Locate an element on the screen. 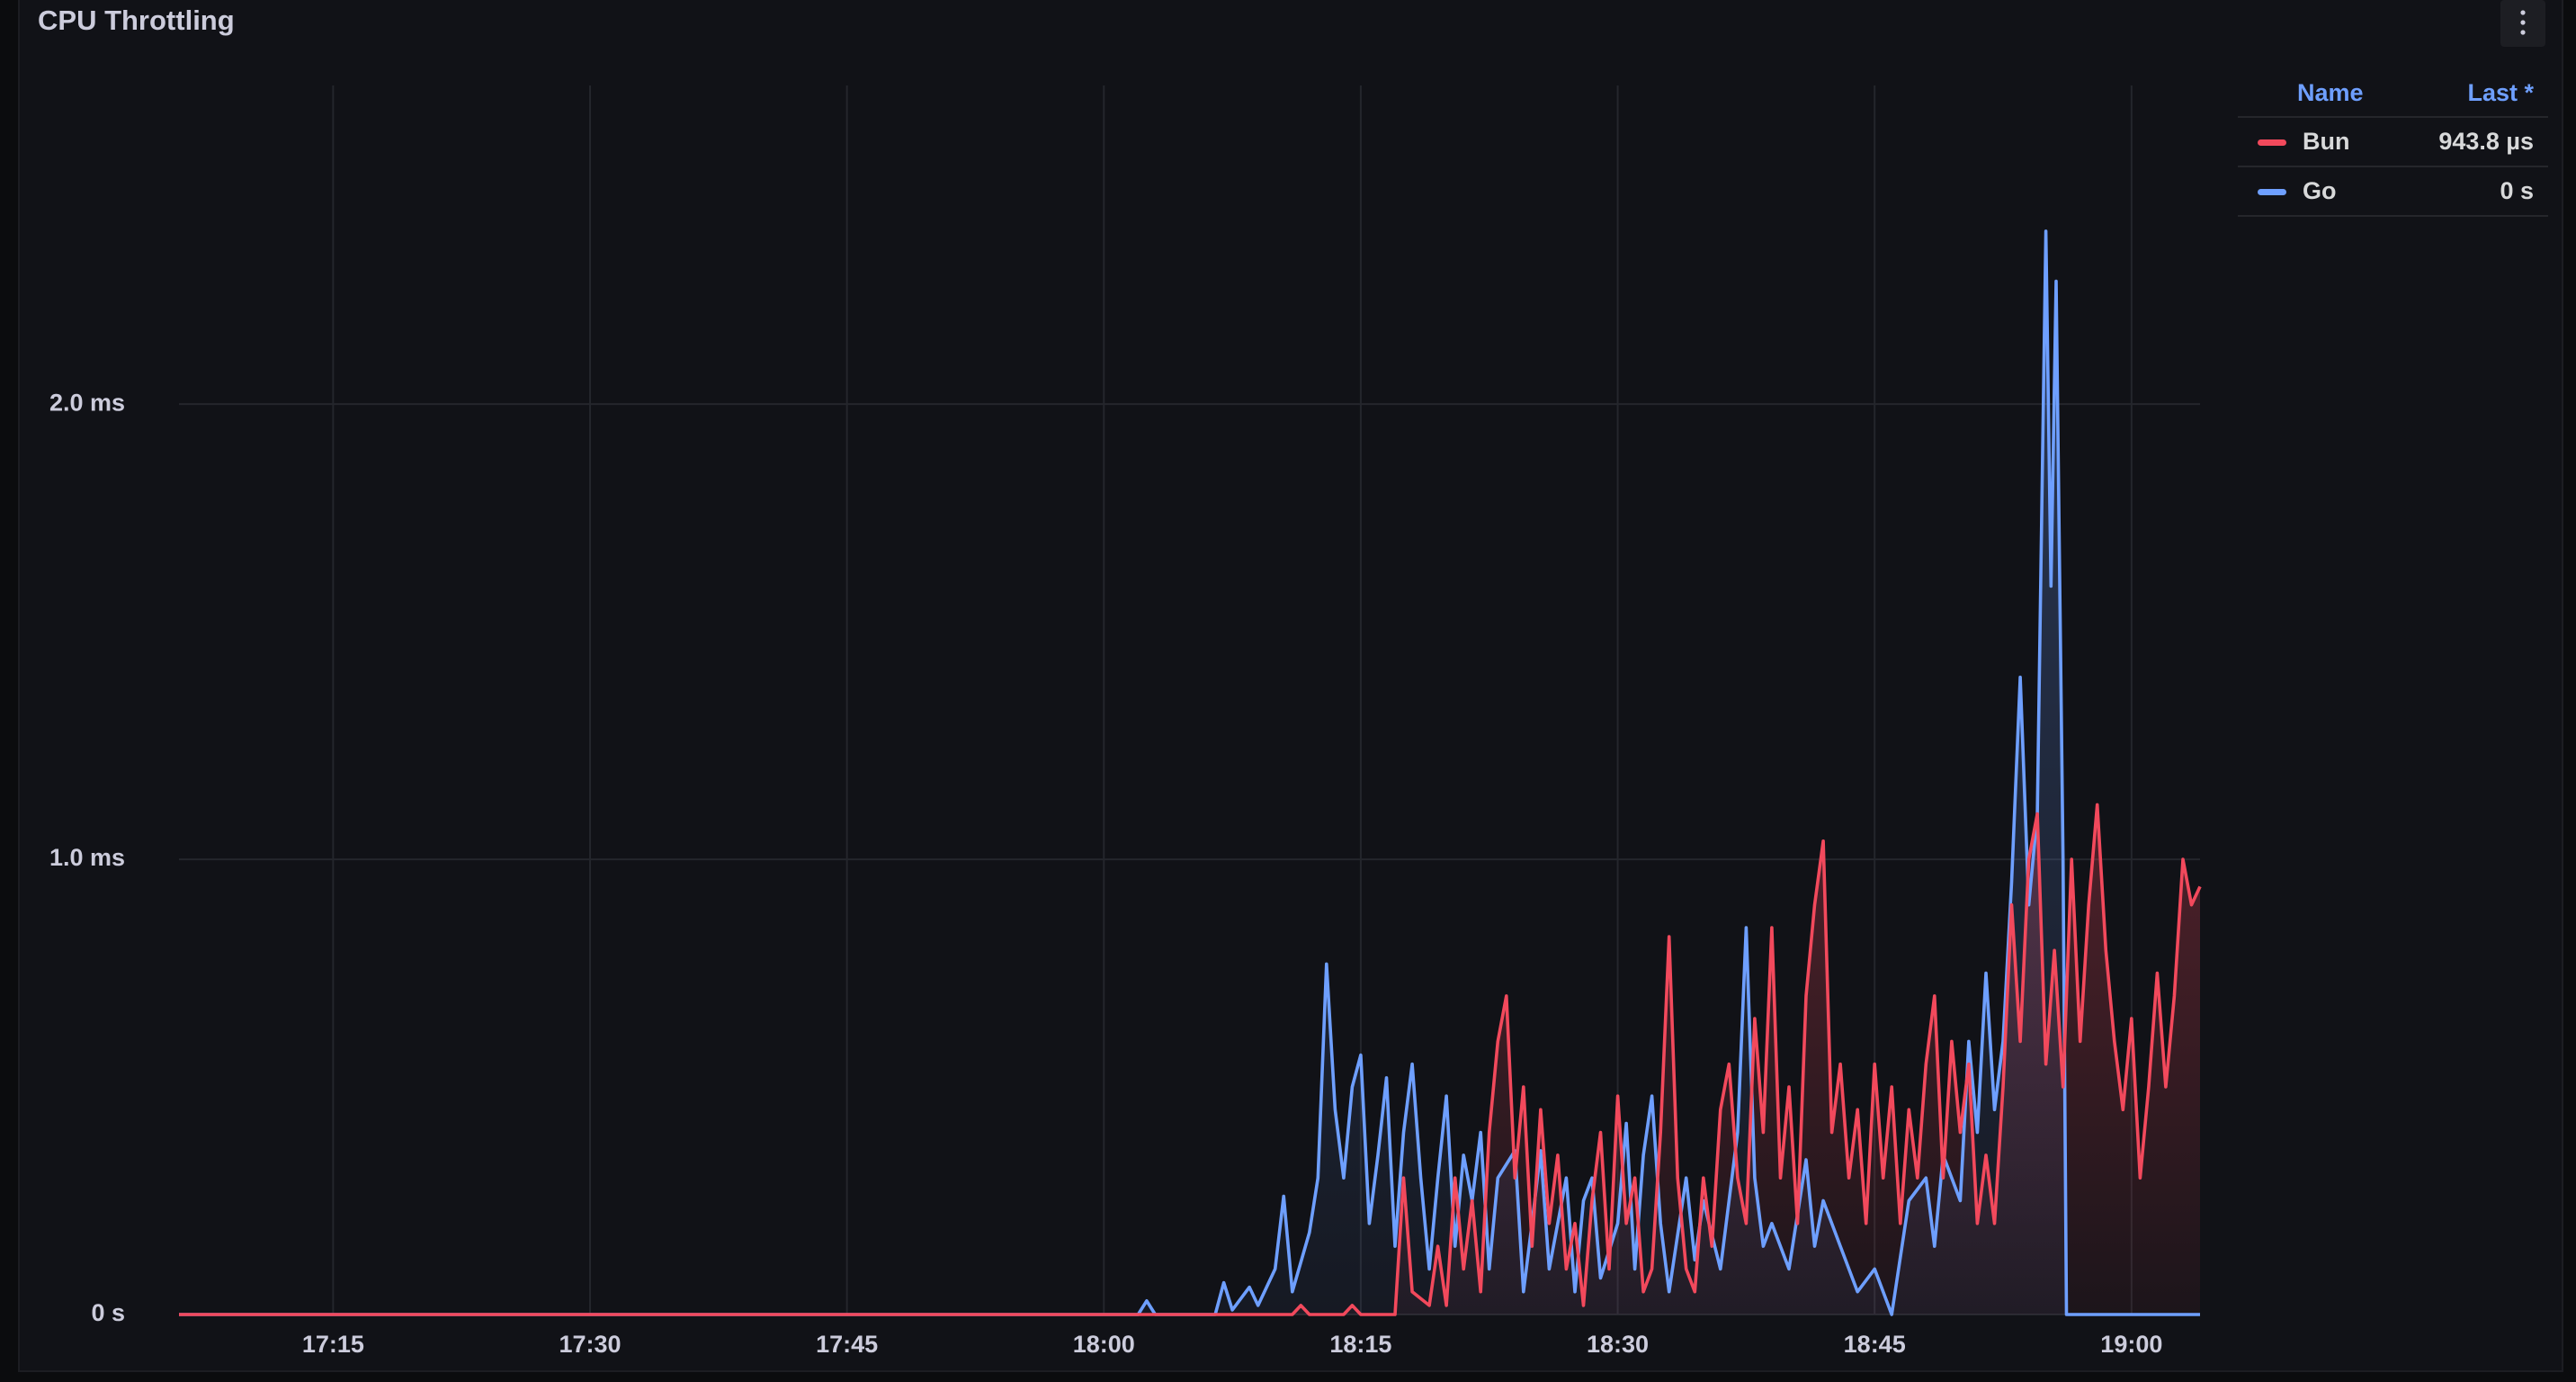 The width and height of the screenshot is (2576, 1382). legend-name-cell: Bun is located at coordinates (2324, 142).